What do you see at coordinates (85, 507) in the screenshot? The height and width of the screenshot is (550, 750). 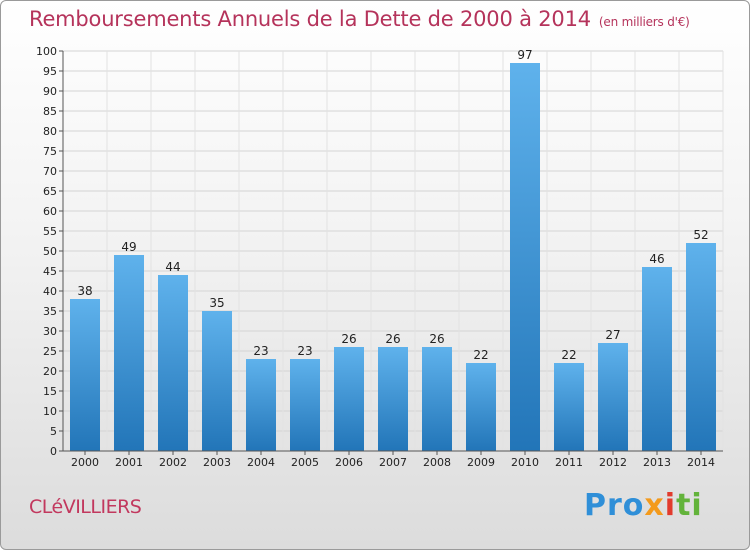 I see `commune-name: CLéVILLIERS` at bounding box center [85, 507].